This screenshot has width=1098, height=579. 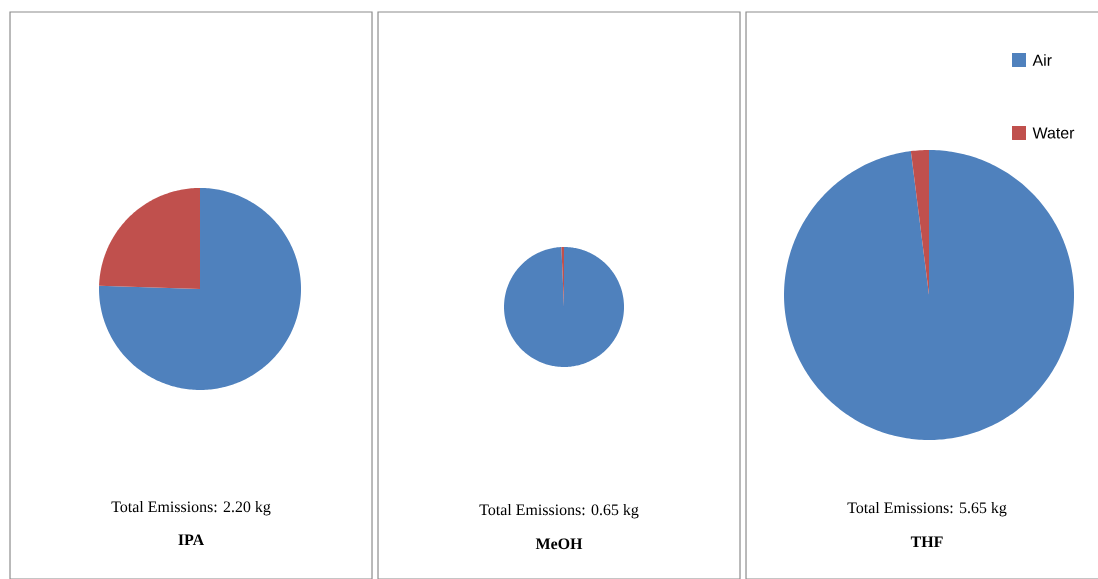 I want to click on legend-label: Water, so click(x=1053, y=133).